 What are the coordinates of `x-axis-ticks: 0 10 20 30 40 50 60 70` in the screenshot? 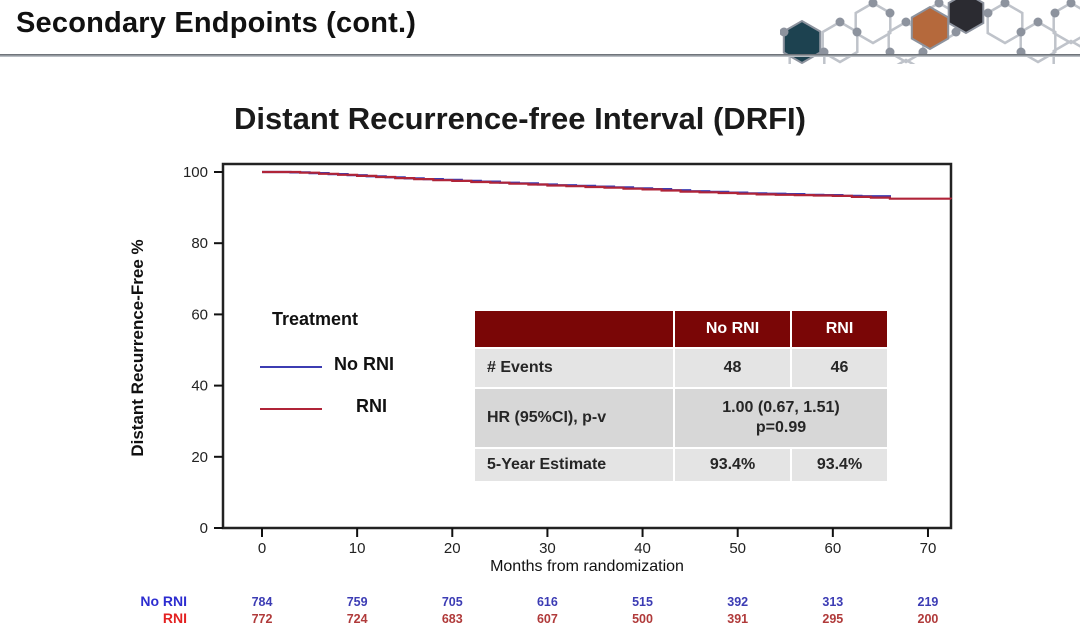 It's located at (597, 542).